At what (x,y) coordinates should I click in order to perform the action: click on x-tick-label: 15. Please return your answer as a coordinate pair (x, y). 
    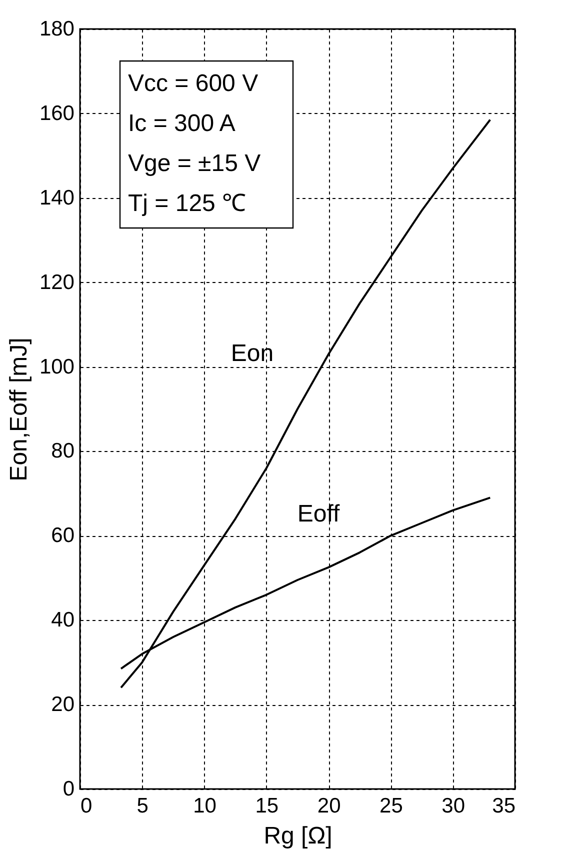
    Looking at the image, I should click on (267, 806).